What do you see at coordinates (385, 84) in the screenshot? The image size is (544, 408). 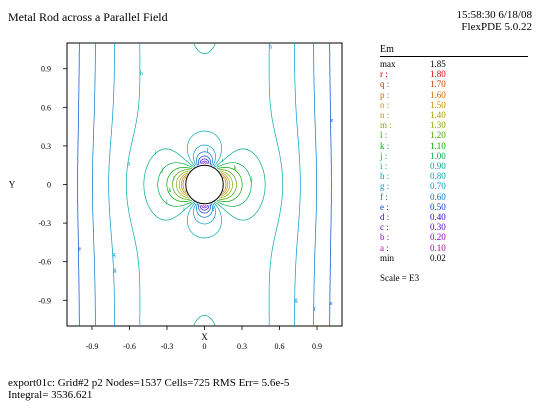 I see `legend-key: q :` at bounding box center [385, 84].